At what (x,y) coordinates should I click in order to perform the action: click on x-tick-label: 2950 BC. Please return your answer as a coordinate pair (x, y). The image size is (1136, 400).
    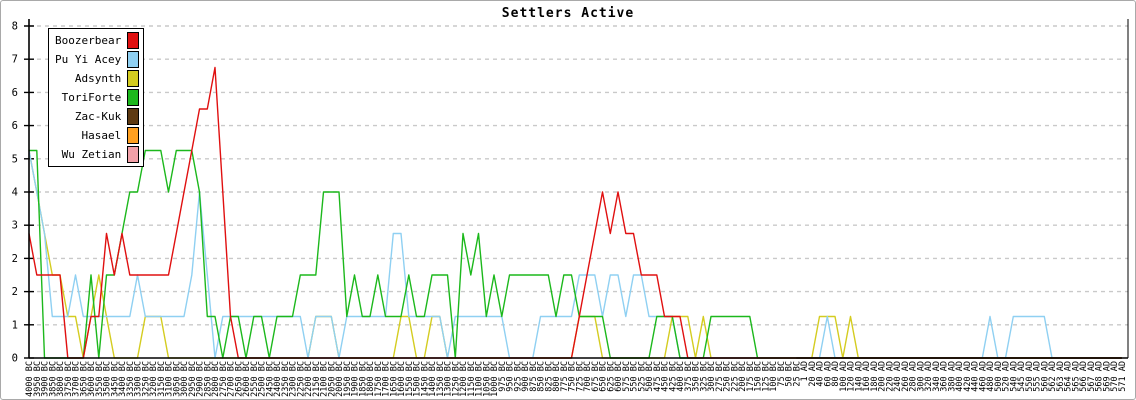
    Looking at the image, I should click on (193, 379).